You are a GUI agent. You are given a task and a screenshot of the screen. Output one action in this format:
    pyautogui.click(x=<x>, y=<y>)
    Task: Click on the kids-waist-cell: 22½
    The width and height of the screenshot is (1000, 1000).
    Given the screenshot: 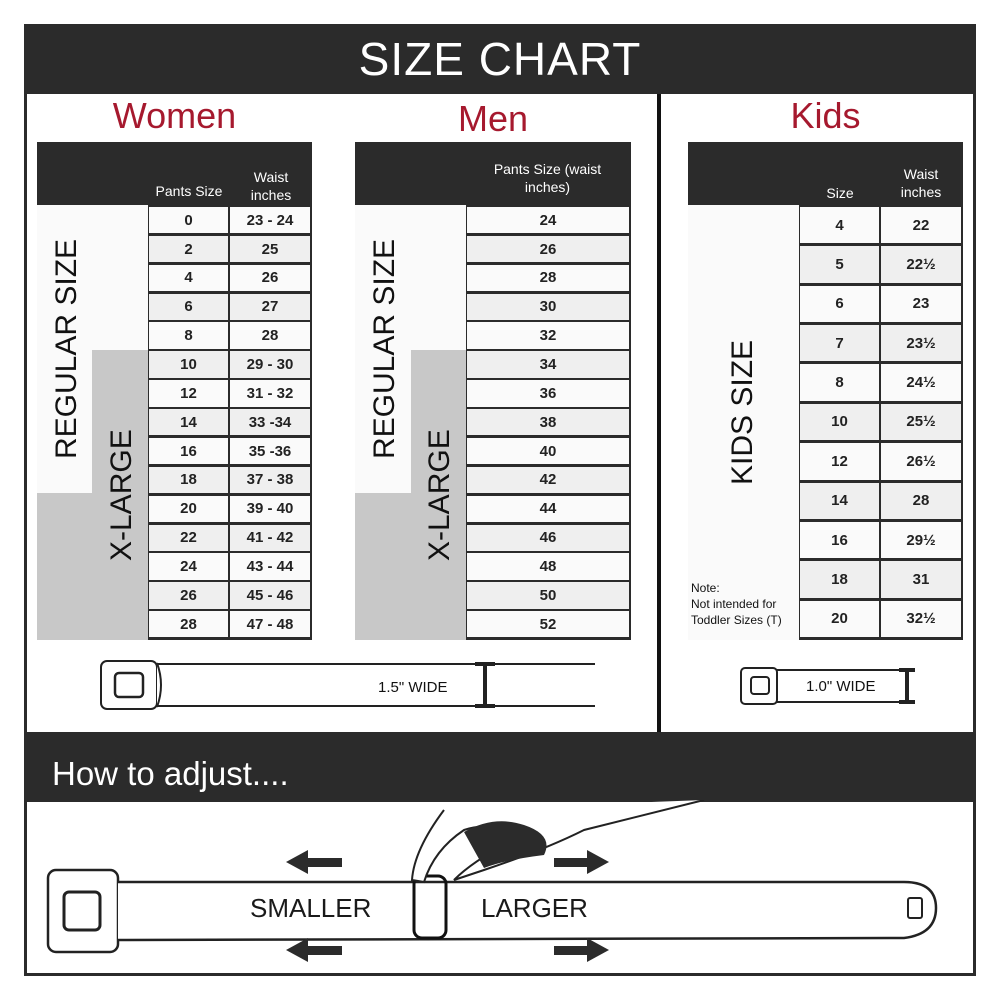 What is the action you would take?
    pyautogui.click(x=921, y=264)
    